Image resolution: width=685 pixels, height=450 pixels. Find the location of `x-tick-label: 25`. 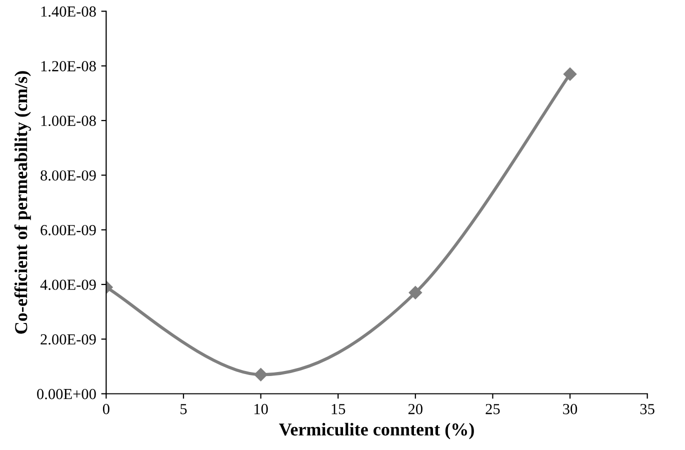

x-tick-label: 25 is located at coordinates (493, 409).